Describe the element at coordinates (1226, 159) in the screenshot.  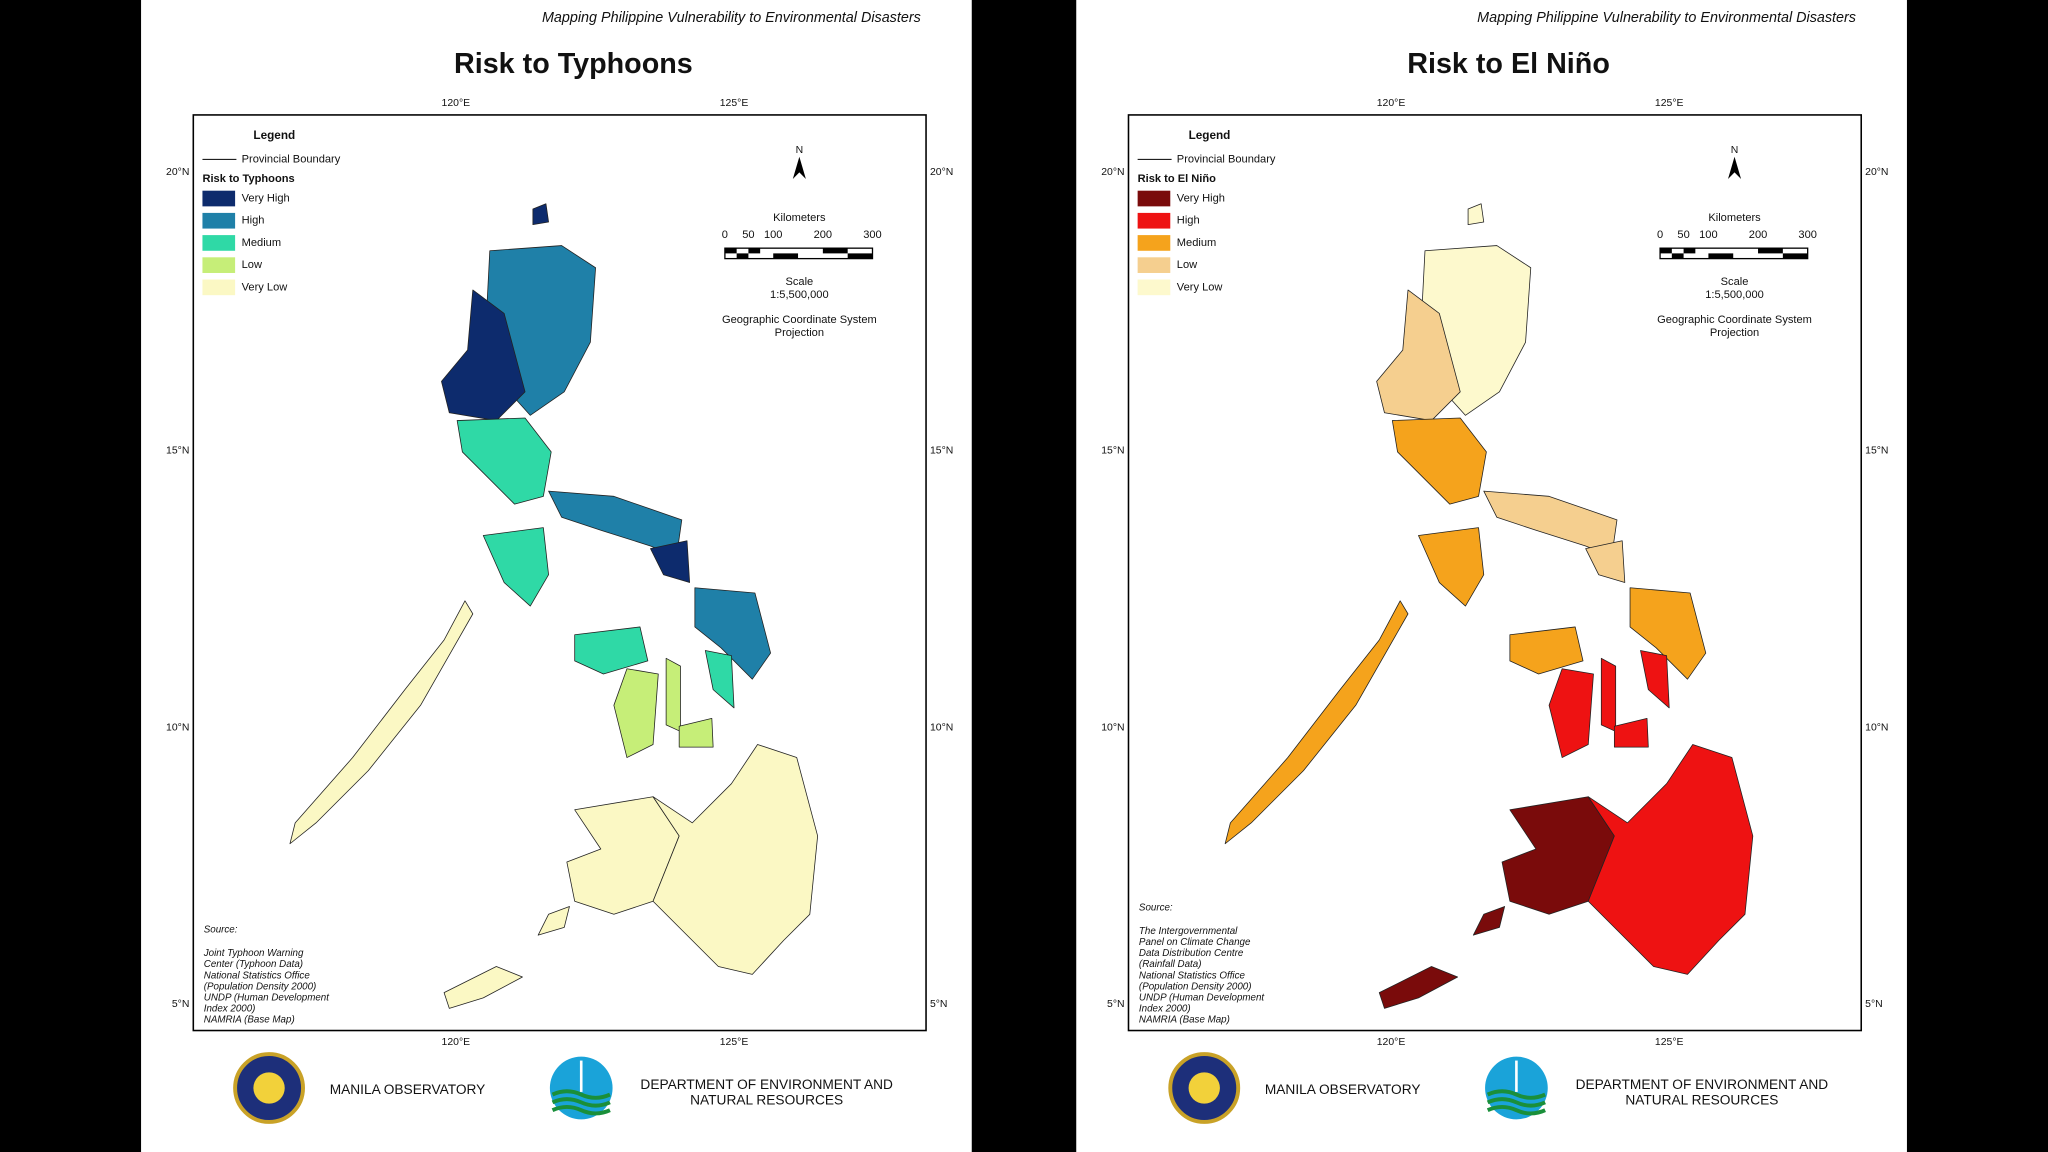
I see `legend-label: Provincial Boundary` at that location.